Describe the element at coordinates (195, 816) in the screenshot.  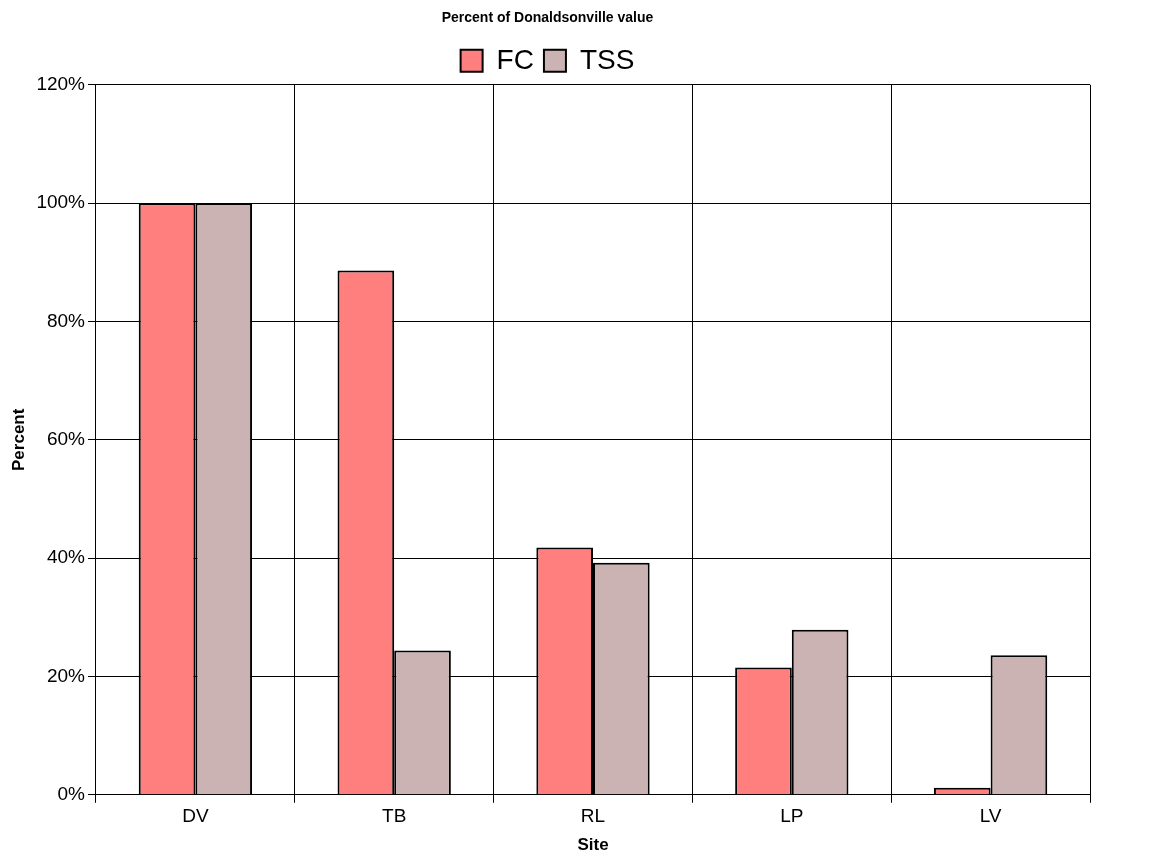
I see `x-tick-label: DV` at that location.